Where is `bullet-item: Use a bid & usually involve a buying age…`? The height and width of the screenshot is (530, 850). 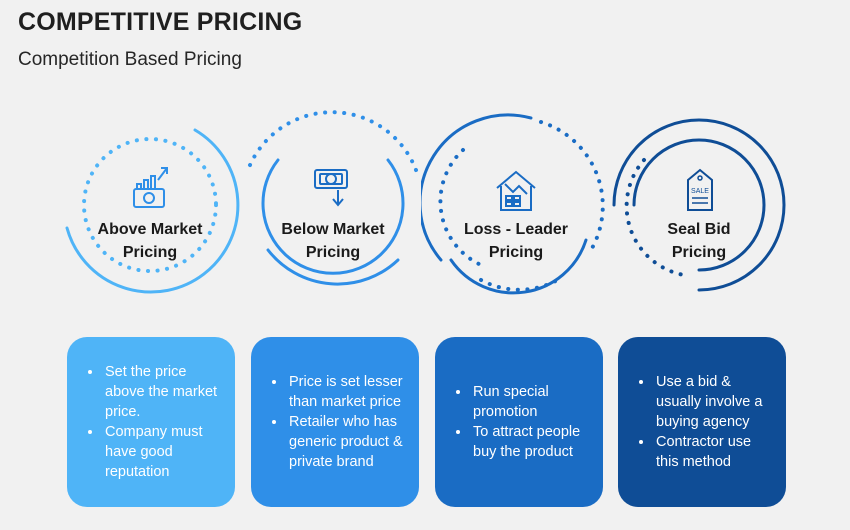
bullet-item: Use a bid & usually involve a buying age… is located at coordinates (713, 402).